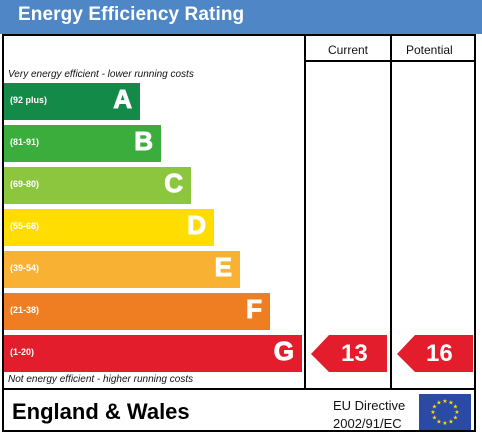 The image size is (482, 437). Describe the element at coordinates (101, 411) in the screenshot. I see `region-label: England & Wales` at that location.